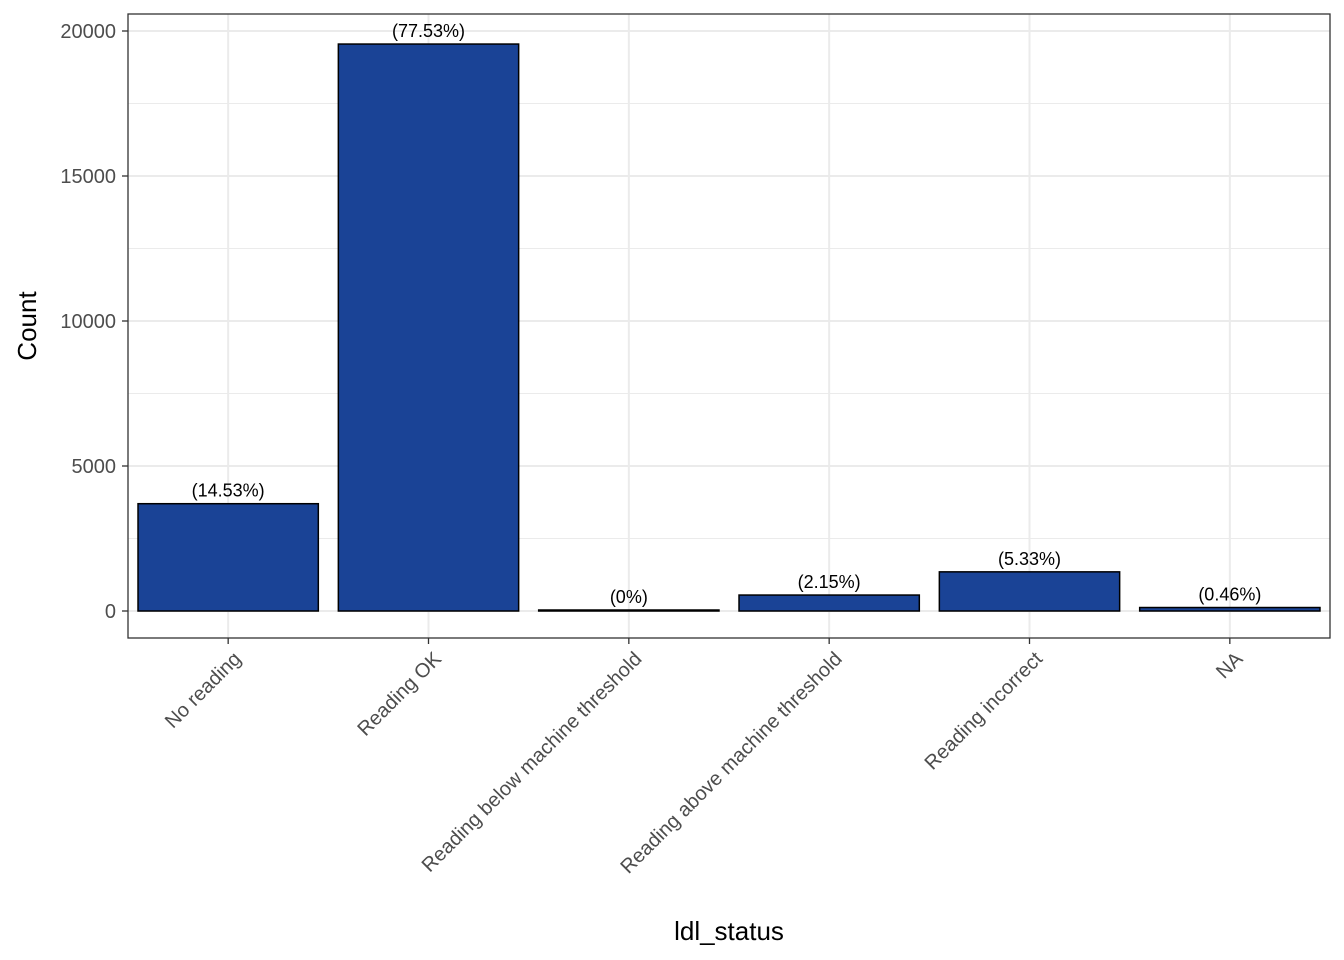 This screenshot has width=1344, height=960. What do you see at coordinates (732, 763) in the screenshot?
I see `x-tick-label: Reading above machine threshold` at bounding box center [732, 763].